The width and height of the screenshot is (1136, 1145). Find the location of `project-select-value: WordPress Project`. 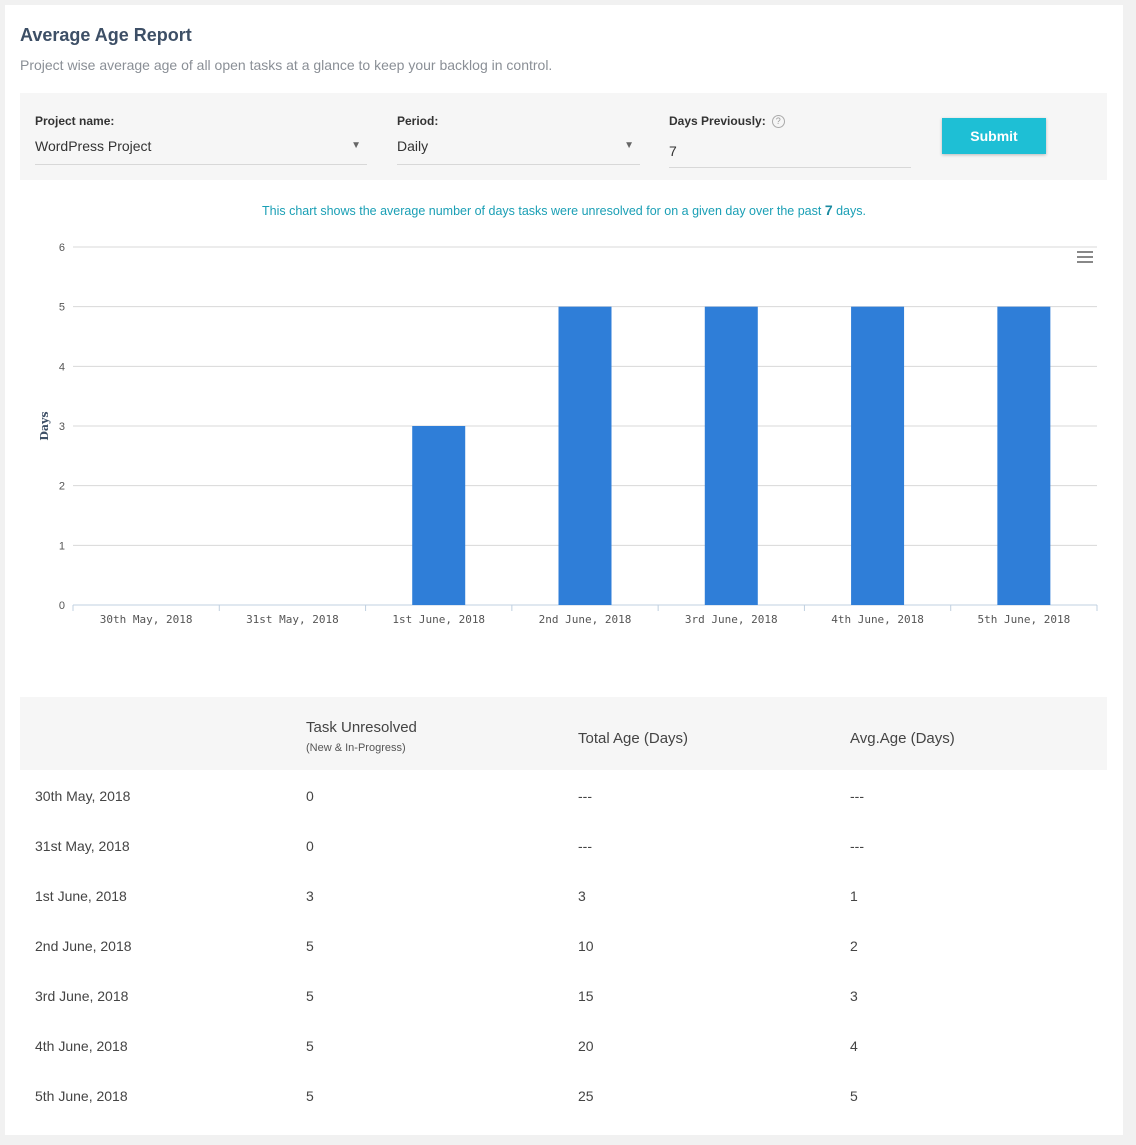

project-select-value: WordPress Project is located at coordinates (93, 146).